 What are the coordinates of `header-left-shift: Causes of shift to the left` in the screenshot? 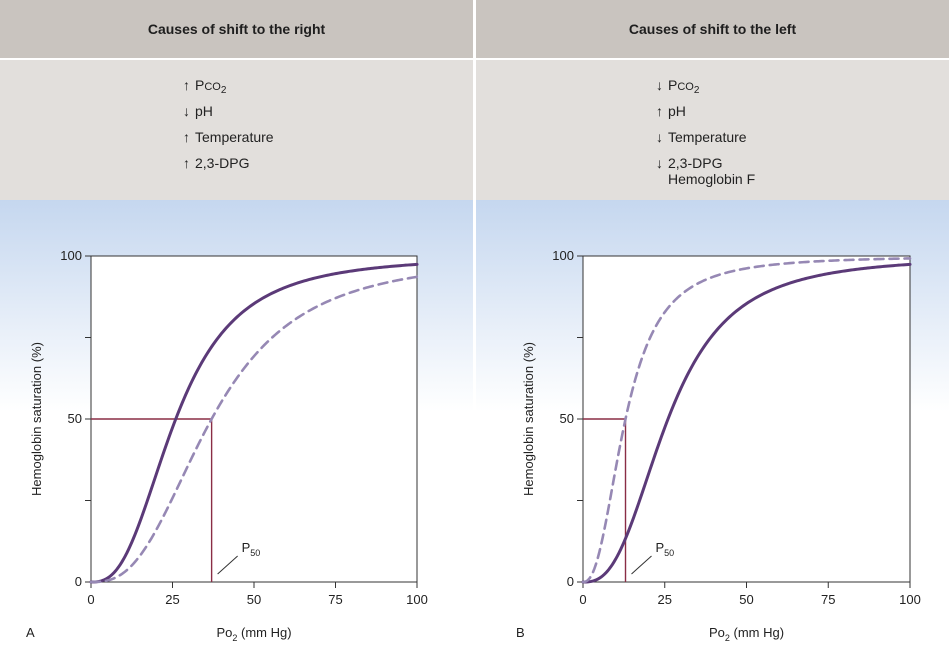 It's located at (712, 29).